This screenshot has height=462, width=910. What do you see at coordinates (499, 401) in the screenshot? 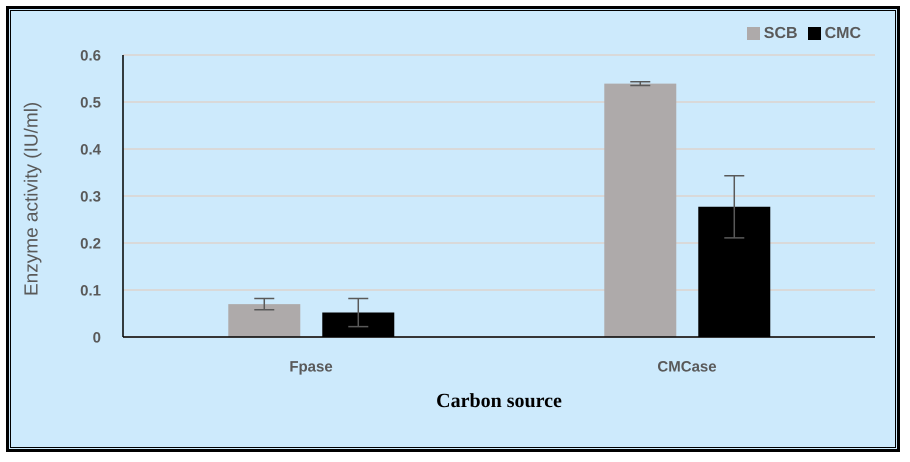
I see `x-axis-title: Carbon source` at bounding box center [499, 401].